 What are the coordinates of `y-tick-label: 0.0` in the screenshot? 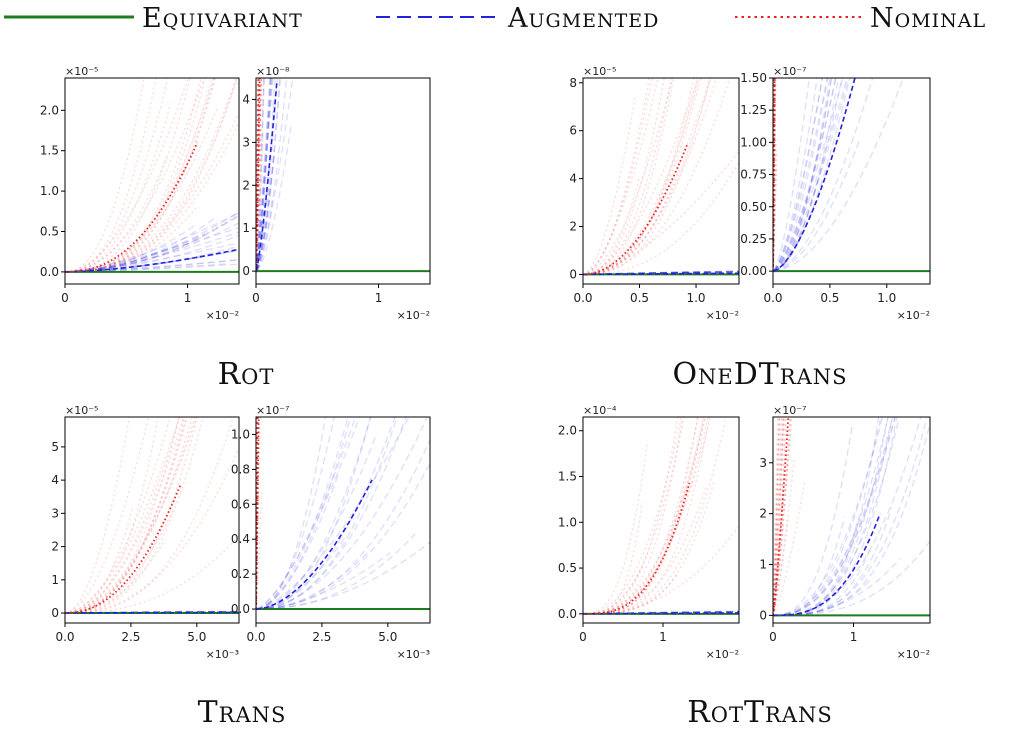 It's located at (49, 272).